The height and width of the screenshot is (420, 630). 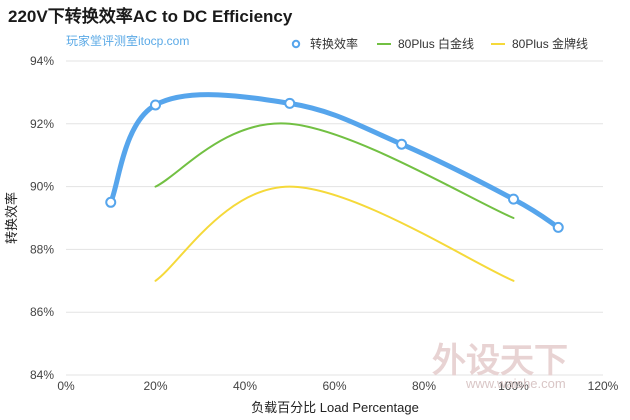 What do you see at coordinates (127, 40) in the screenshot?
I see `chart-subtitle: 玩家堂评测室itocp.com` at bounding box center [127, 40].